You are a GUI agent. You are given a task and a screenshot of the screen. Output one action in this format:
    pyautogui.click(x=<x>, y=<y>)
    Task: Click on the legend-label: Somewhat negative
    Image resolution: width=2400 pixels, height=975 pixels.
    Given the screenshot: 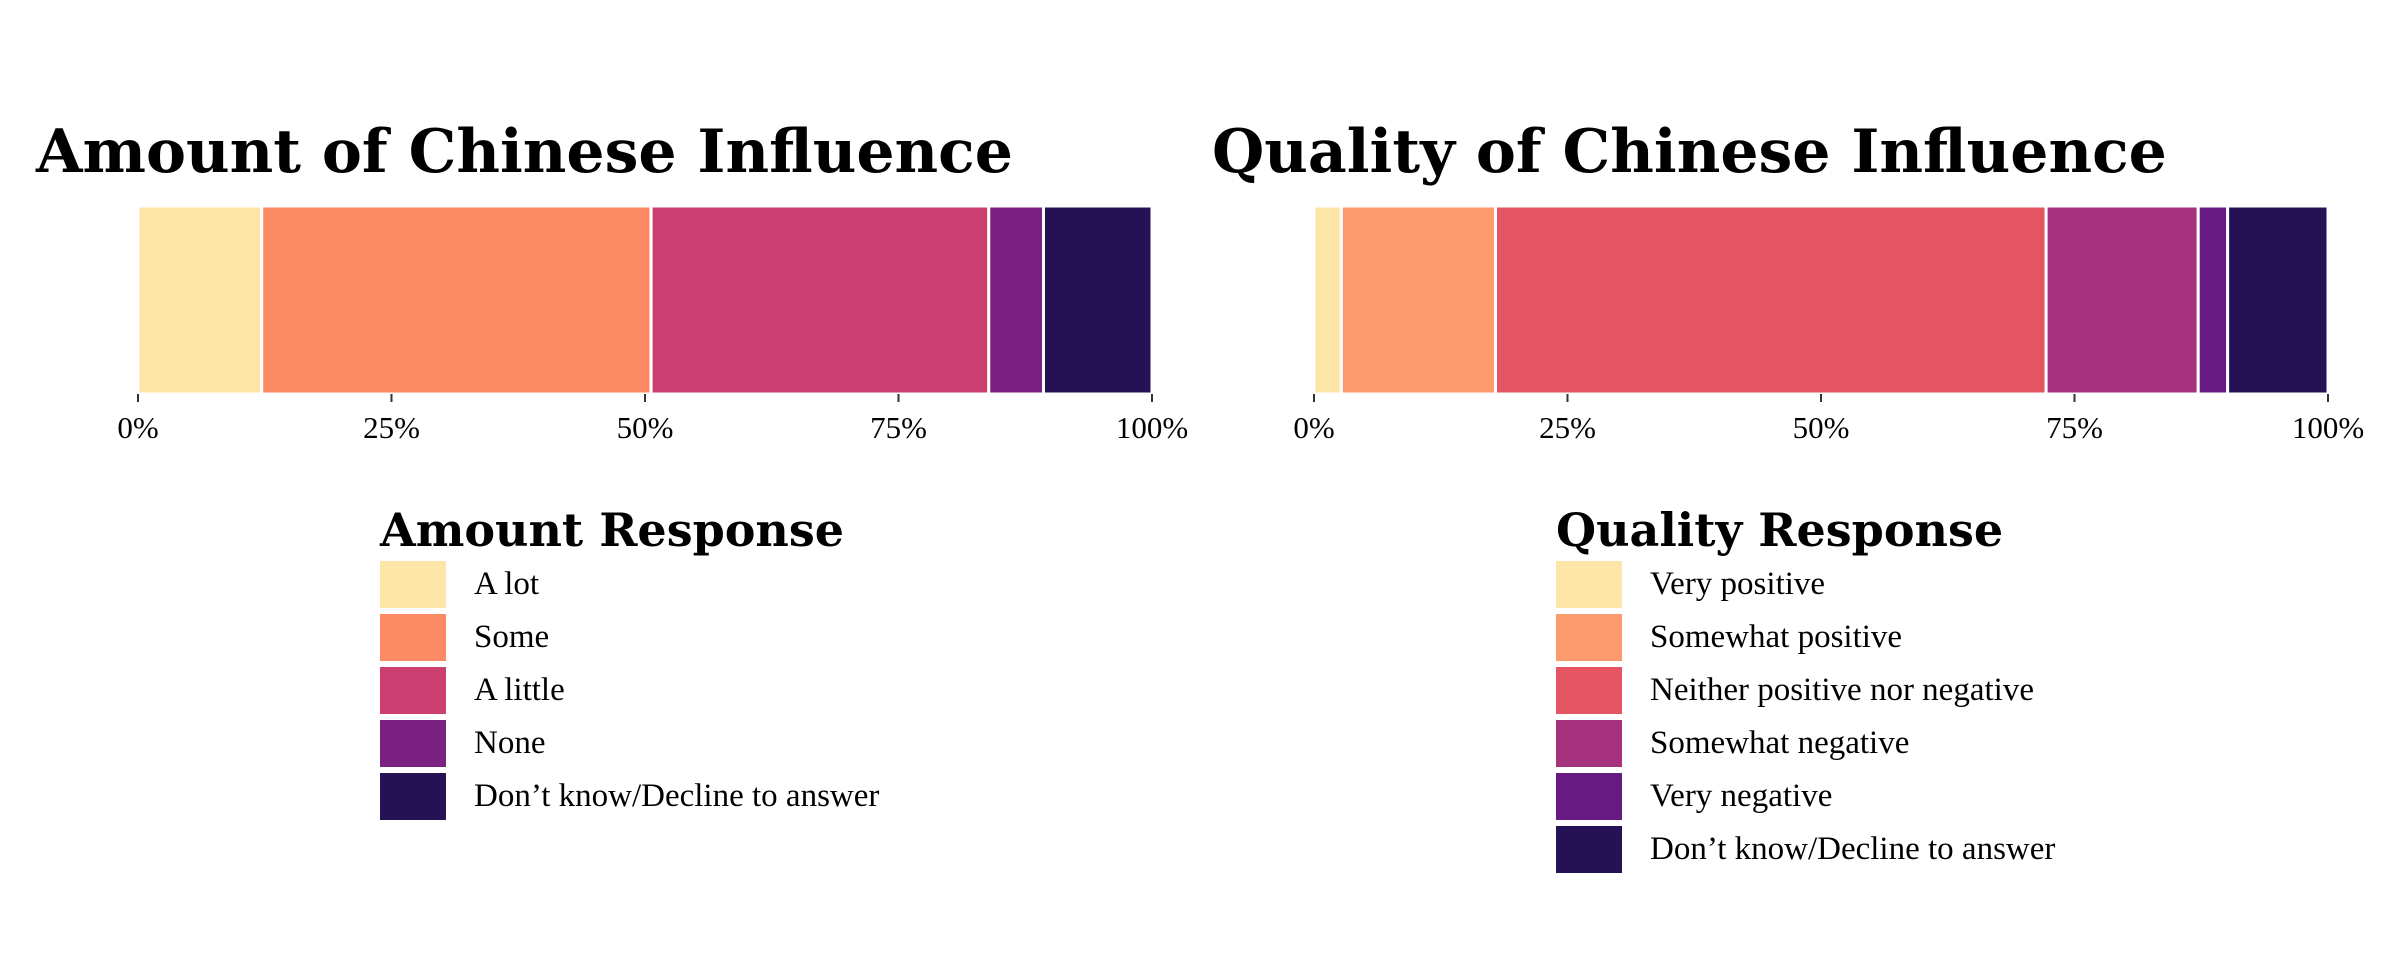 What is the action you would take?
    pyautogui.click(x=1780, y=743)
    